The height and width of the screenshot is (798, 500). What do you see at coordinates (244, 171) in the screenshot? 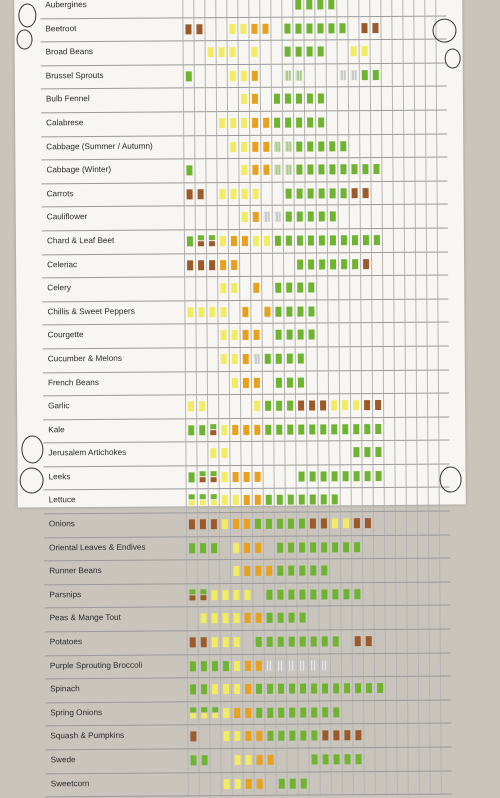
I see `table-row: Cabbage (Winter)` at bounding box center [244, 171].